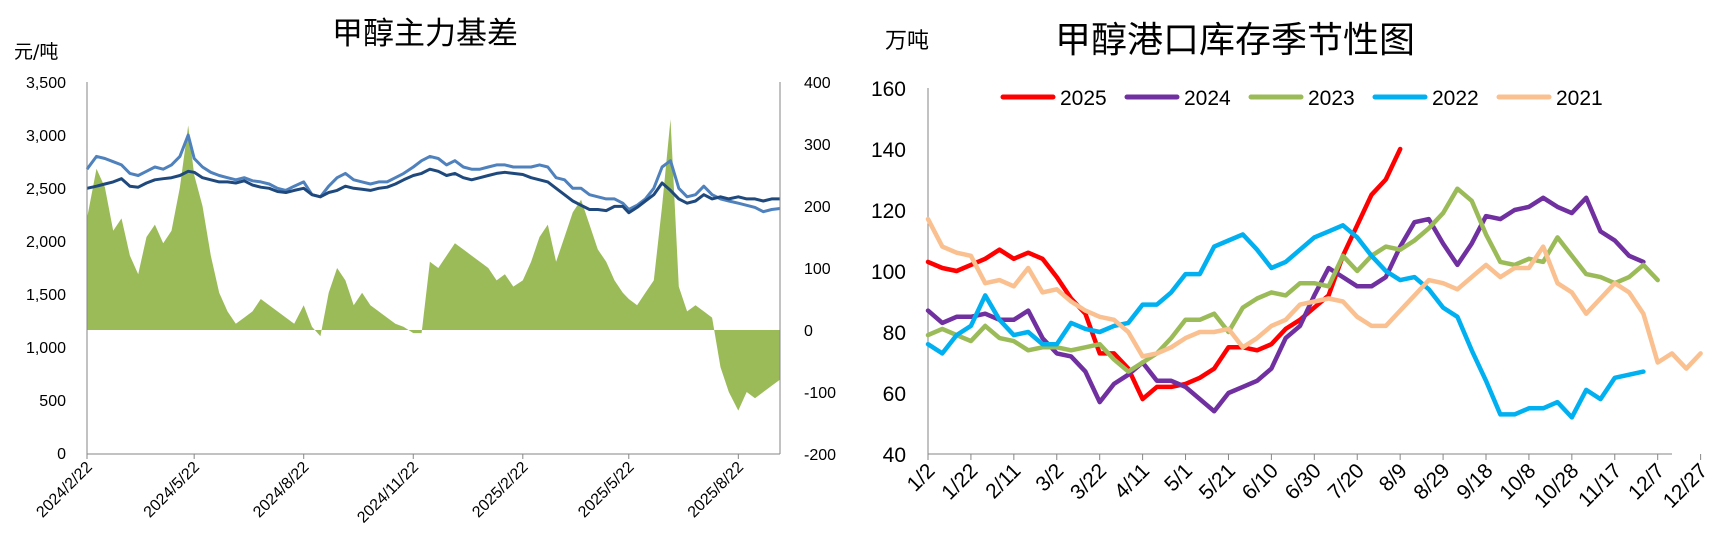 The image size is (1711, 558). Describe the element at coordinates (1393, 477) in the screenshot. I see `inventory-x-tick: 8/9` at that location.